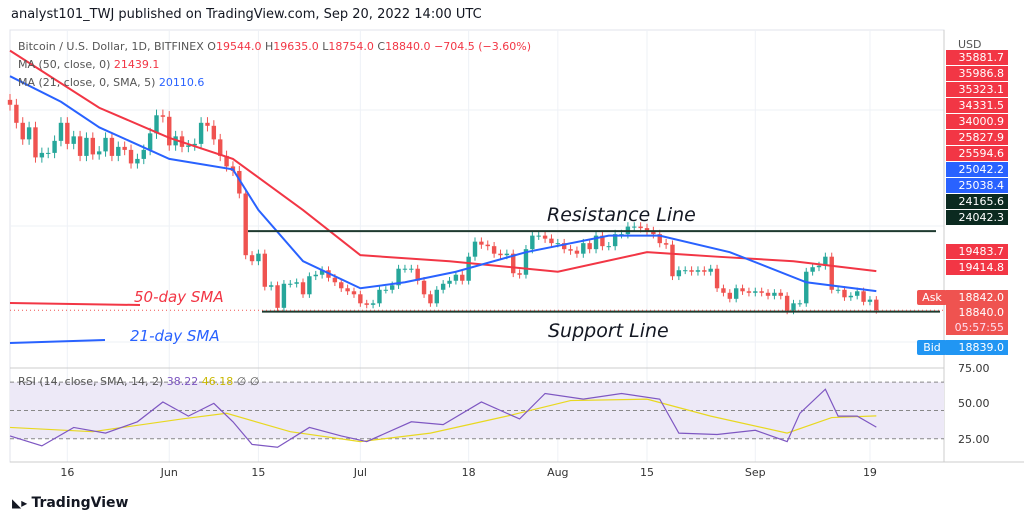  What do you see at coordinates (977, 89) in the screenshot?
I see `price-axis-label: 35323.1` at bounding box center [977, 89].